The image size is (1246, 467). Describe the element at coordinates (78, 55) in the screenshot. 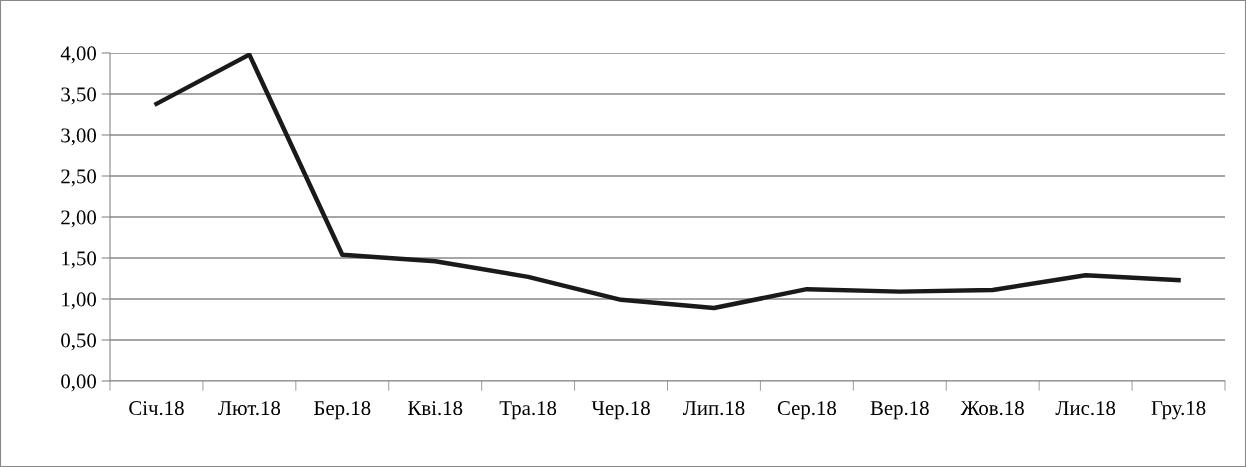

I see `y-tick-label: 4,00` at that location.